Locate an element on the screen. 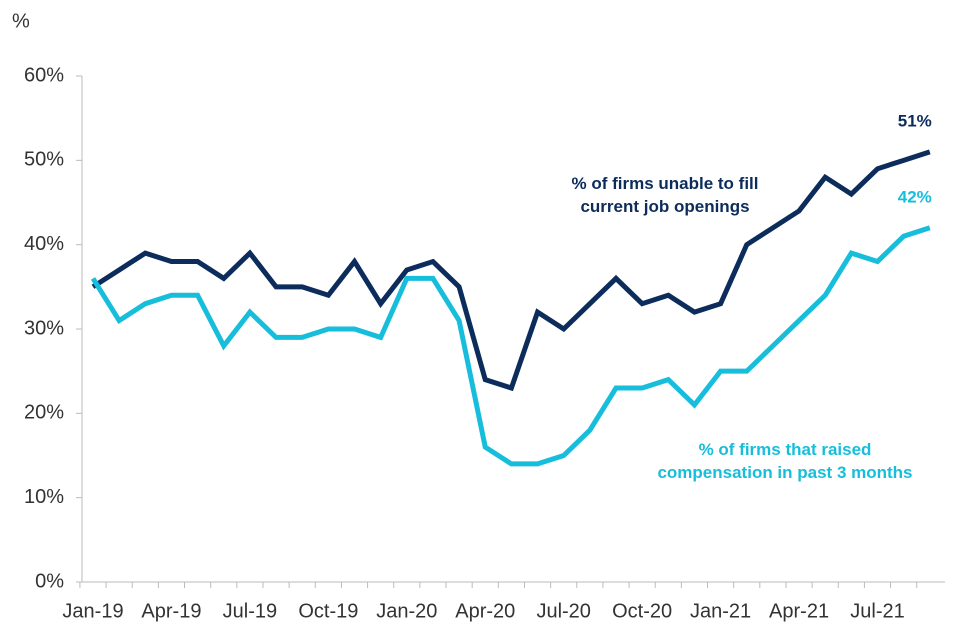 This screenshot has width=965, height=626. x-tick-label: Apr-19 is located at coordinates (171, 611).